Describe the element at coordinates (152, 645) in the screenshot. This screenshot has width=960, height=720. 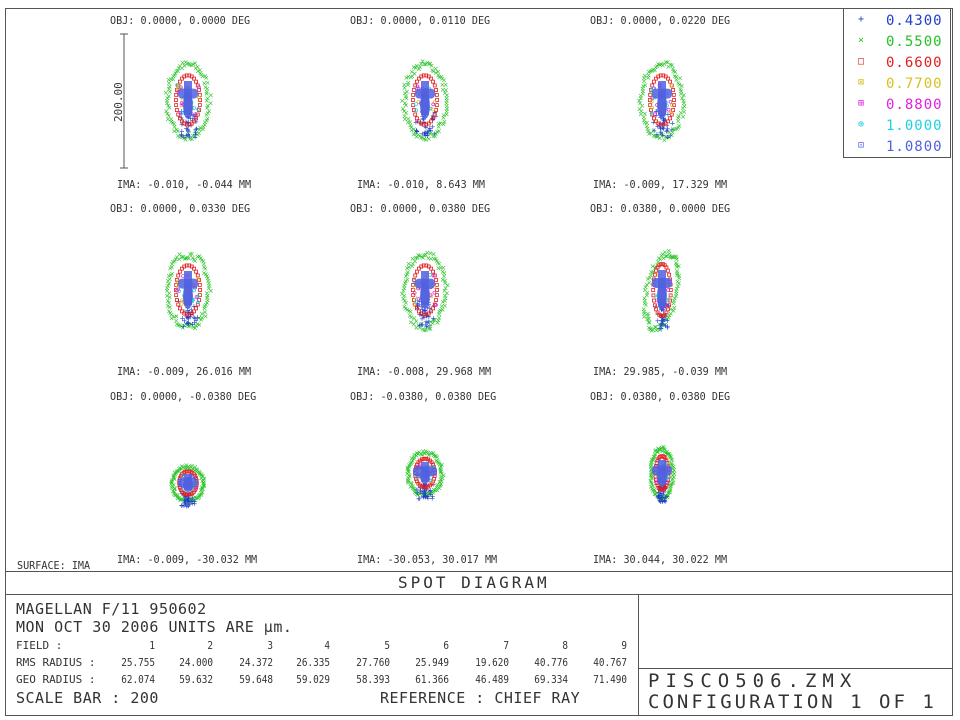
I see `fields-cell-1: 1` at that location.